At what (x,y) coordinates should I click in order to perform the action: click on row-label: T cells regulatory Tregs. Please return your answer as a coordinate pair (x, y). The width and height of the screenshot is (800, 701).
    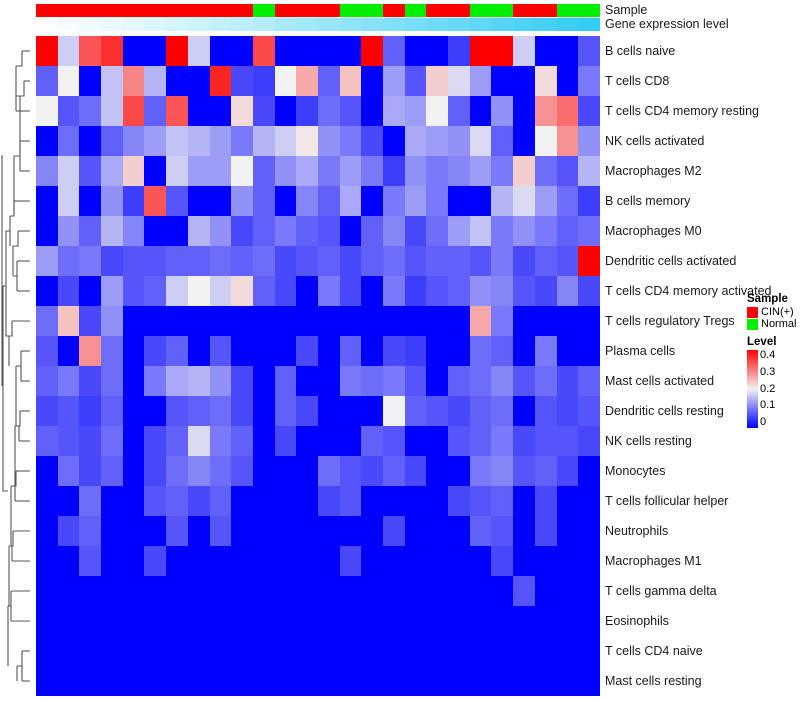
    Looking at the image, I should click on (670, 321).